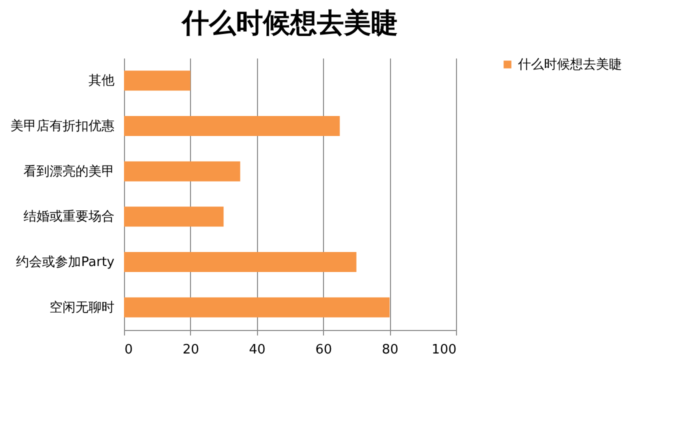 This screenshot has height=429, width=680. What do you see at coordinates (257, 350) in the screenshot?
I see `x-tick-label: 40` at bounding box center [257, 350].